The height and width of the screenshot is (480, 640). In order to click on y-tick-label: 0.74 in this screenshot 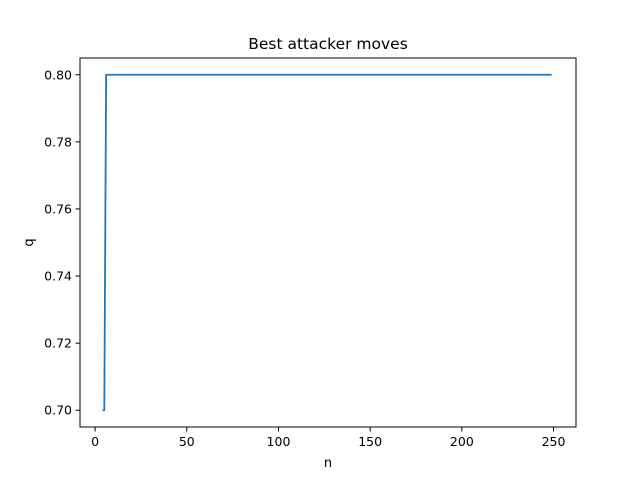, I will do `click(58, 276)`.